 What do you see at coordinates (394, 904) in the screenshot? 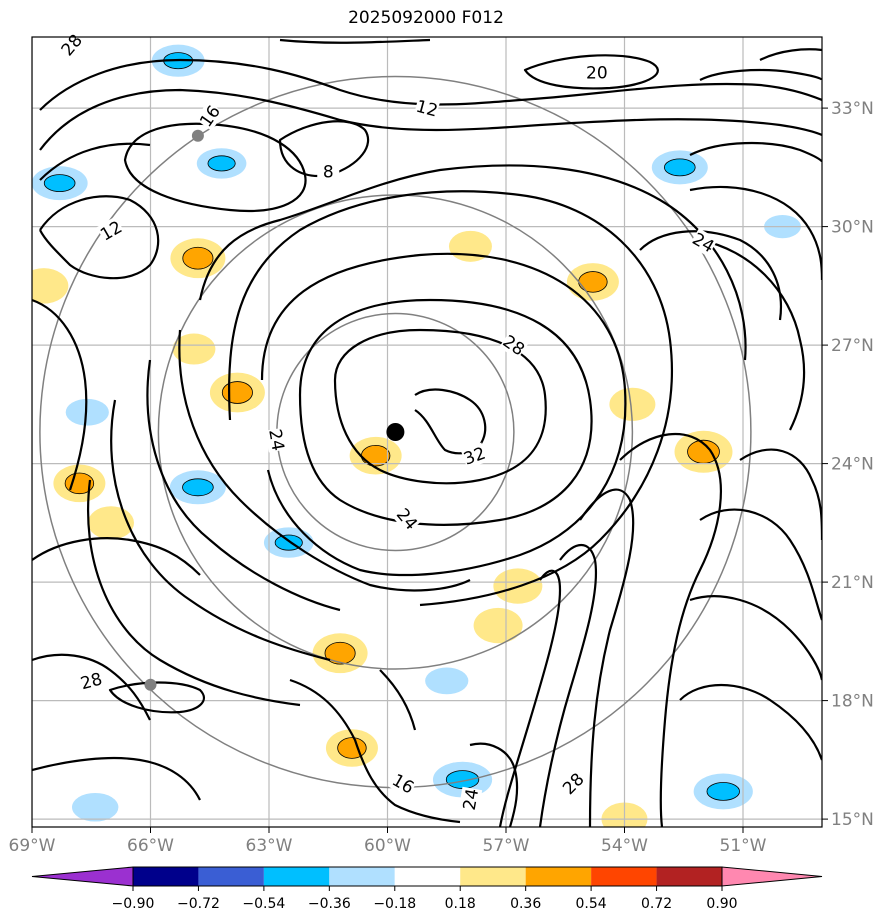
I see `colorbar-tick-label: −0.18` at bounding box center [394, 904].